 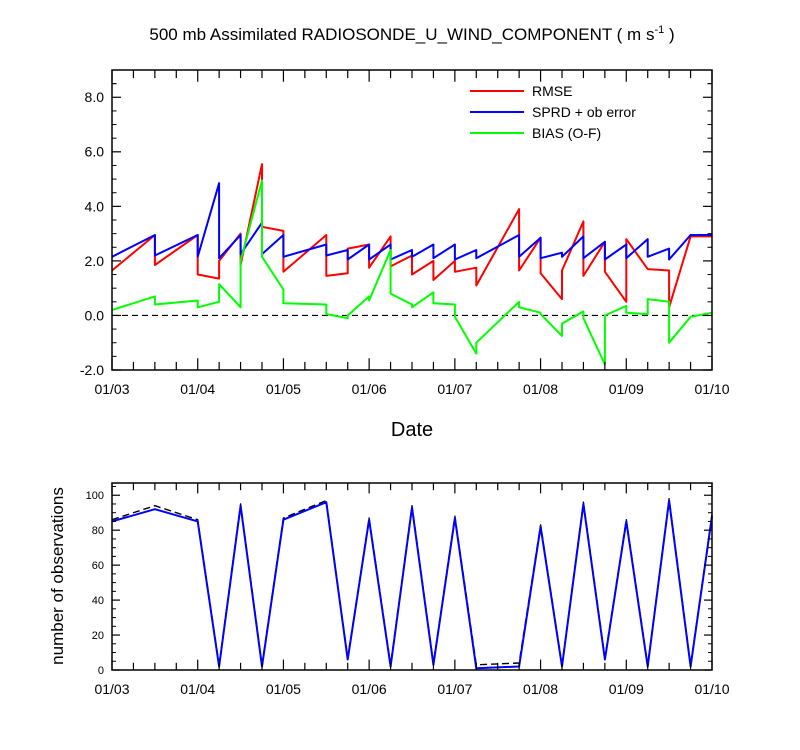 What do you see at coordinates (95, 152) in the screenshot?
I see `top-y-tick-label: 6.0` at bounding box center [95, 152].